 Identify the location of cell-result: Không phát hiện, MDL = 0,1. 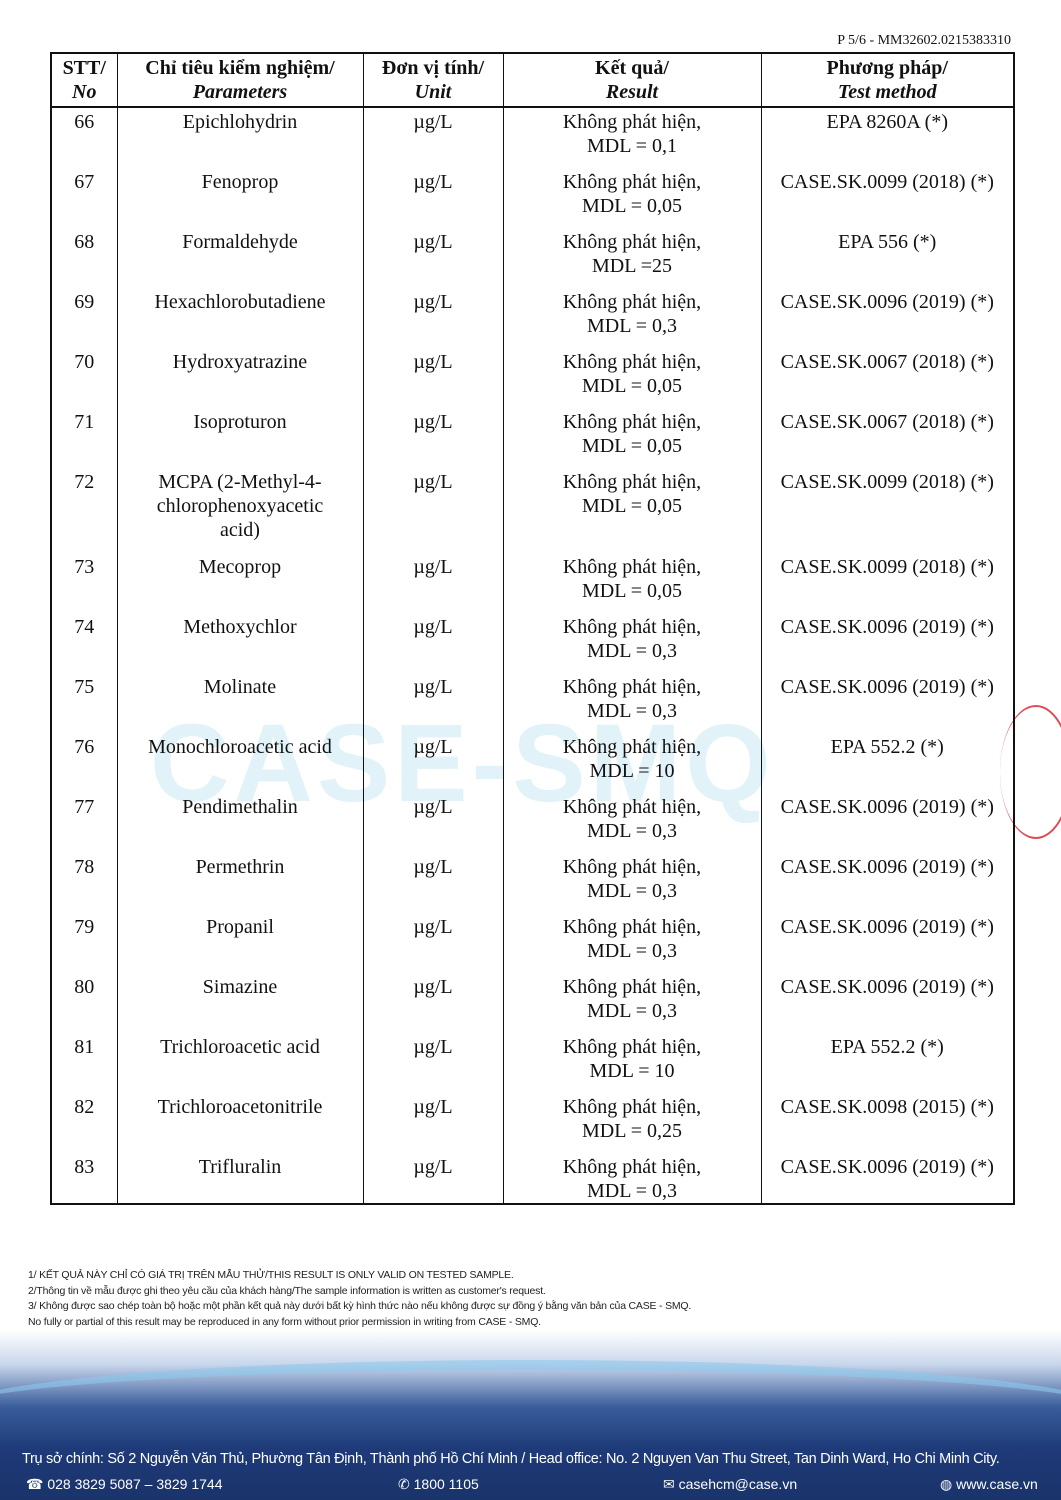
(632, 137).